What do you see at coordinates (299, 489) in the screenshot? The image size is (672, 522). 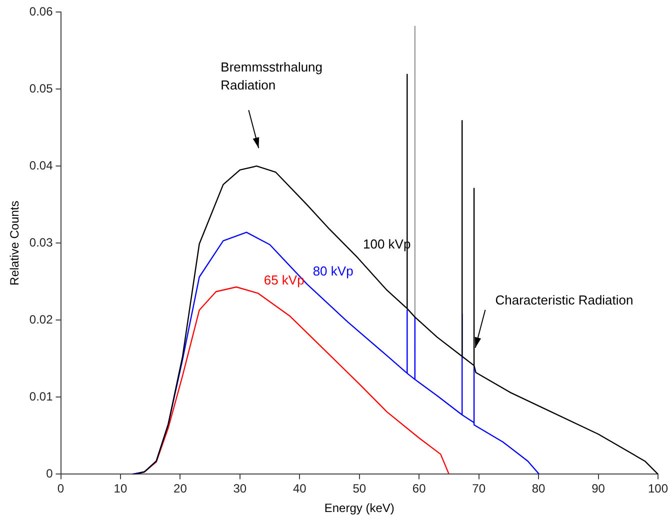 I see `x-tick-label: 40` at bounding box center [299, 489].